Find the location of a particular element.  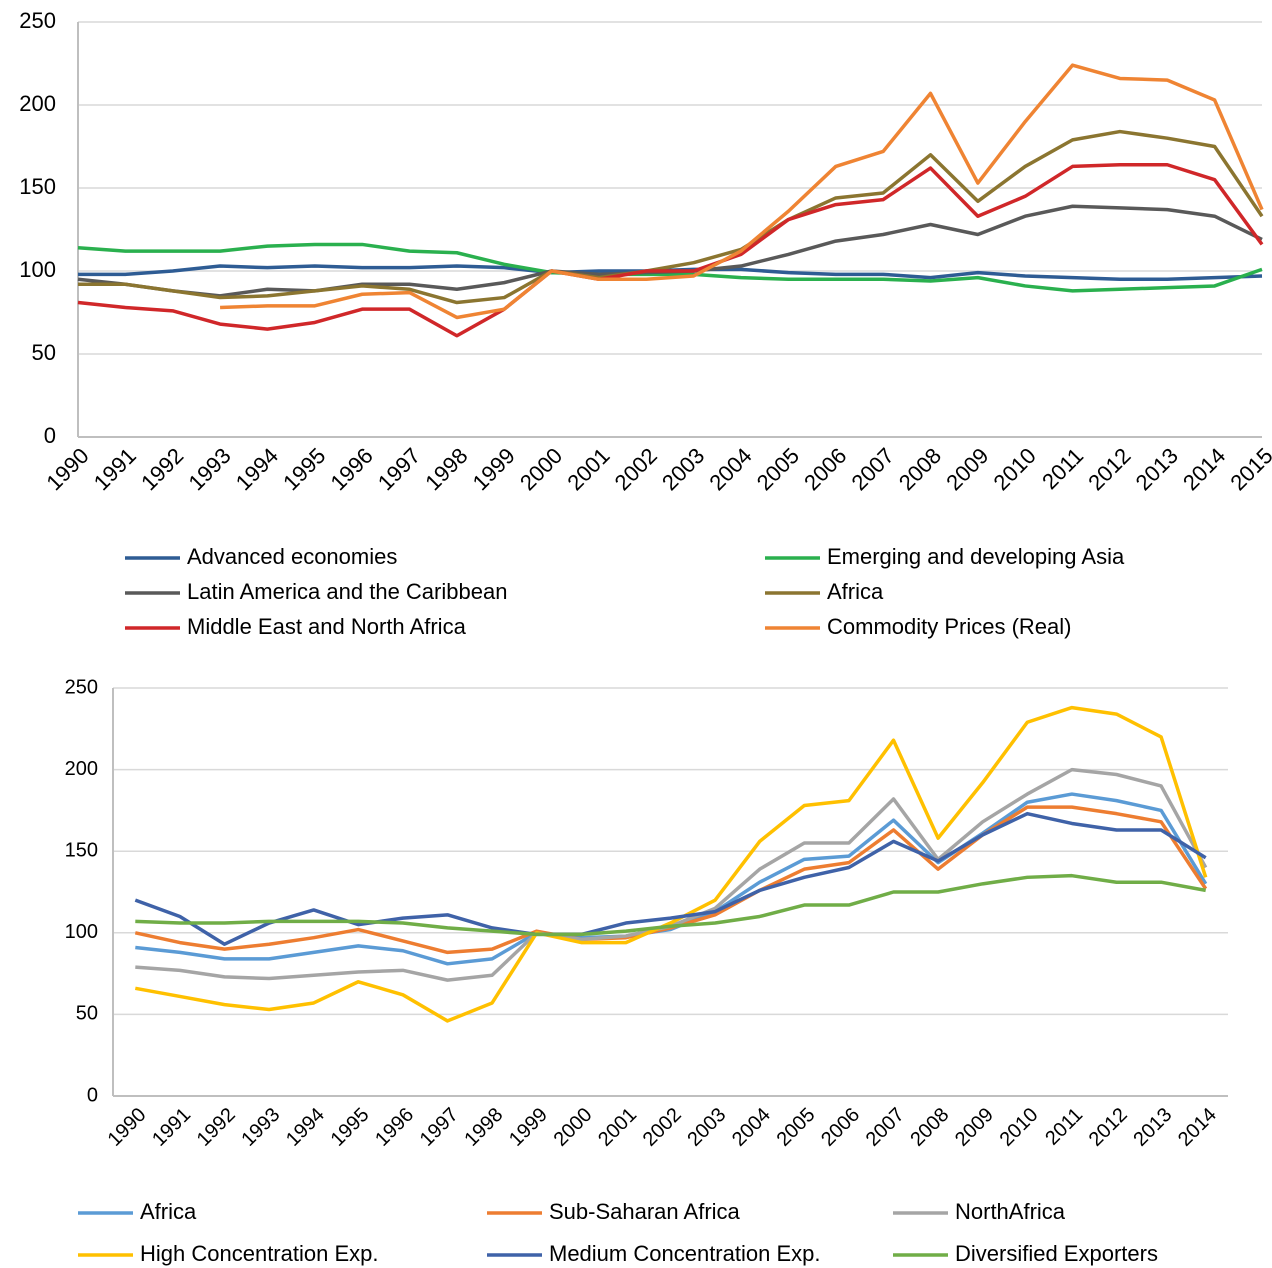

legend-label: Diversified Exporters is located at coordinates (1056, 1253).